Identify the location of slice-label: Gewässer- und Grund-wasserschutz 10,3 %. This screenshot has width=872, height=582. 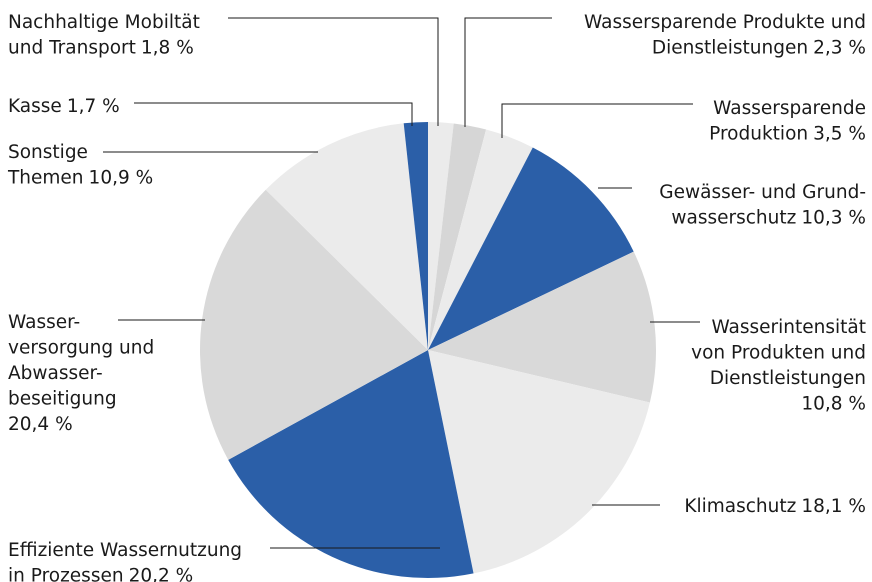
(762, 205).